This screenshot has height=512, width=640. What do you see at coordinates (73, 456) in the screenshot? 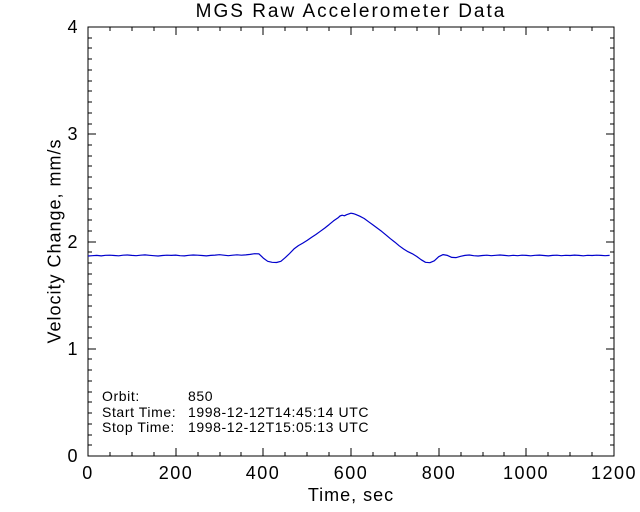
I see `y-tick-label: 0` at bounding box center [73, 456].